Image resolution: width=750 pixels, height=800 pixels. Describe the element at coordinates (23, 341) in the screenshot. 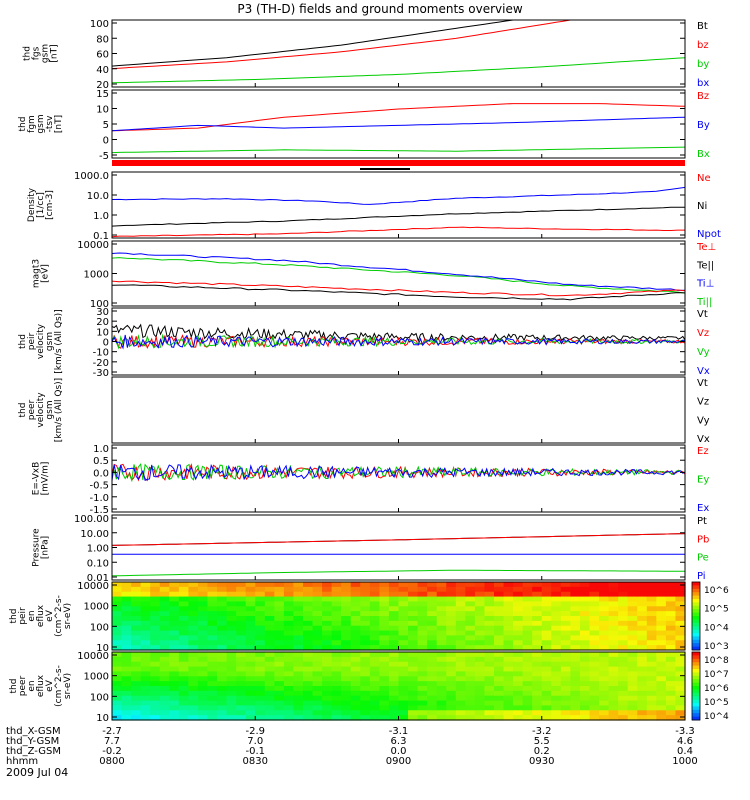

I see `ylabel-line: thd` at that location.